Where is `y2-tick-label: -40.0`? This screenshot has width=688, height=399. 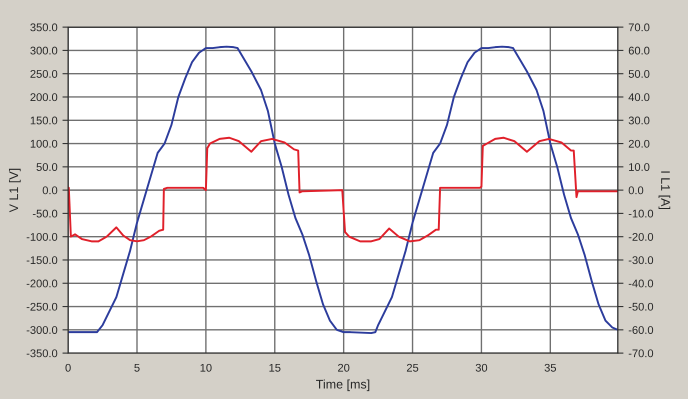 y2-tick-label: -40.0 is located at coordinates (641, 284).